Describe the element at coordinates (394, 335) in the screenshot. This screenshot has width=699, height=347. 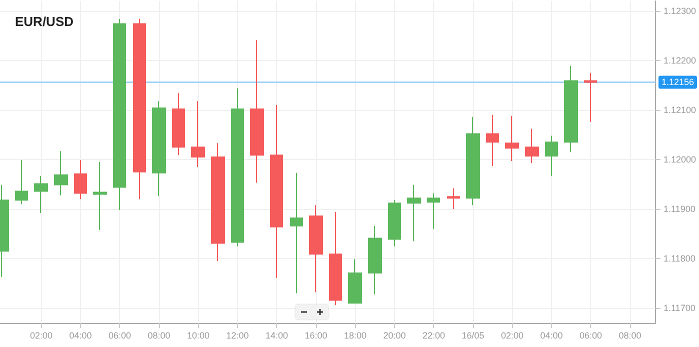
I see `x-tick-label: 20:00` at that location.